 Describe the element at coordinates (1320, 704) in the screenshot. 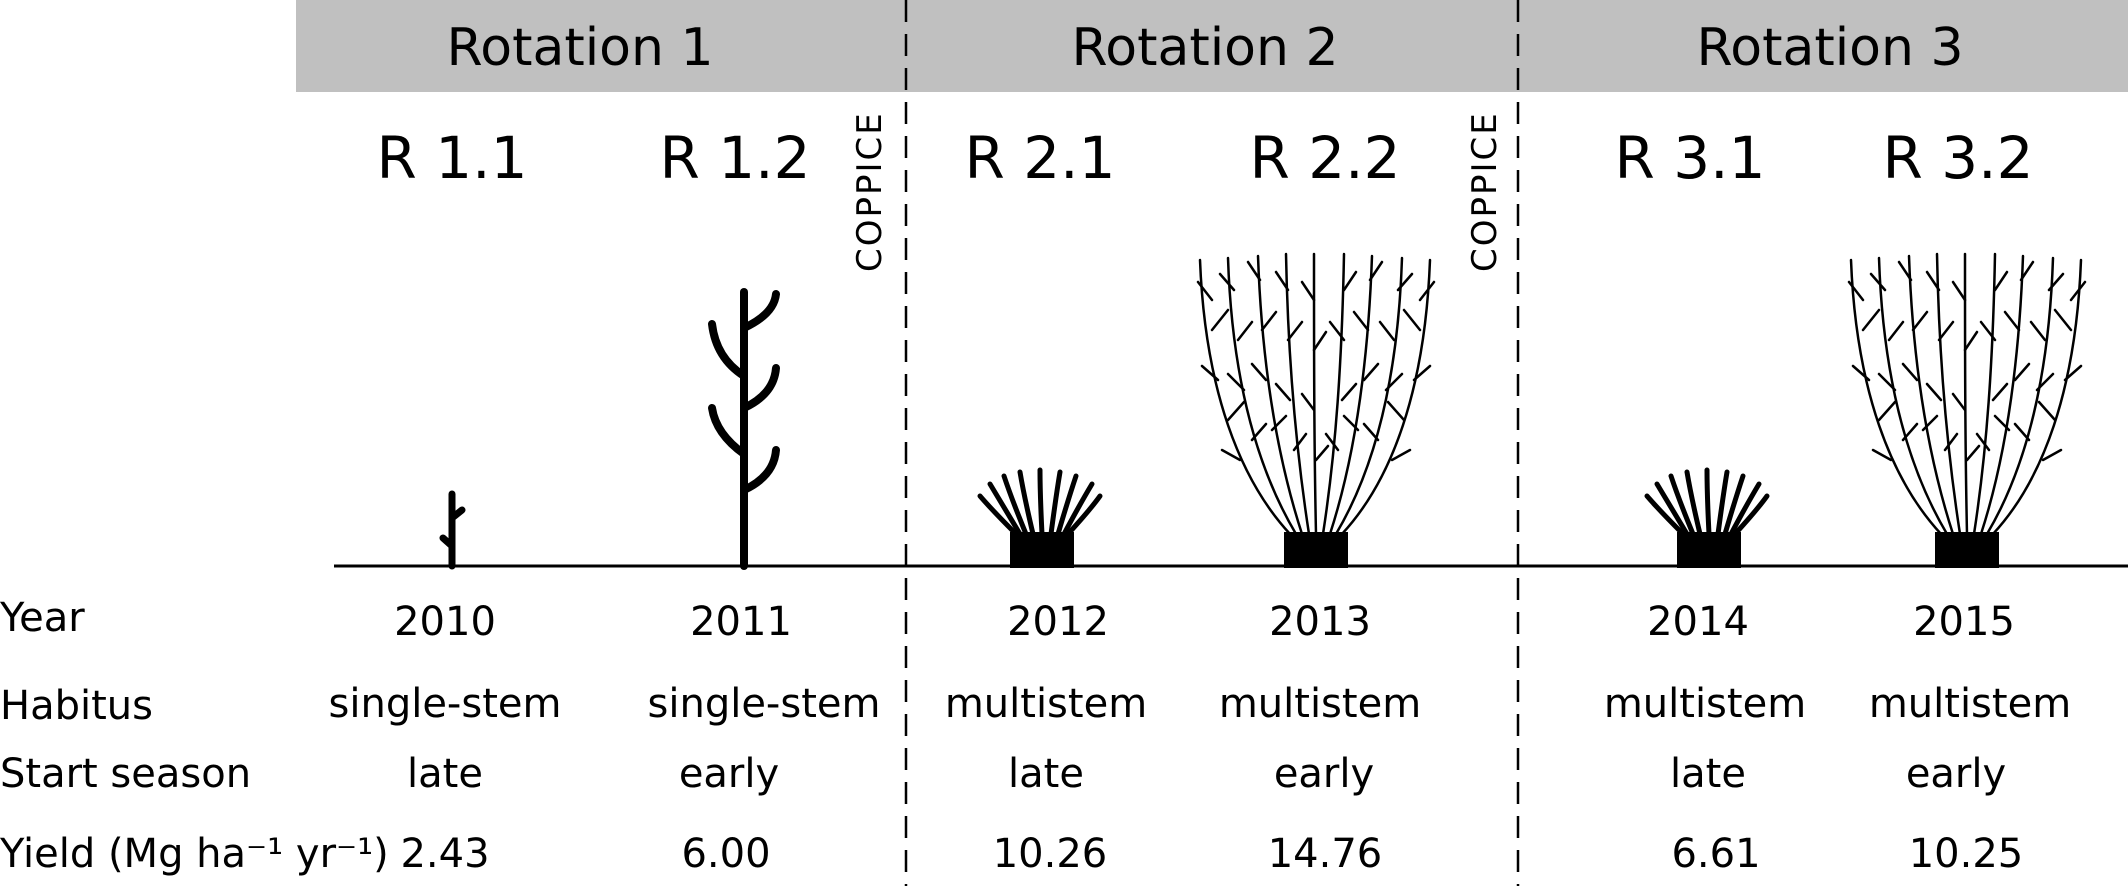

I see `habitus-r22: multistem` at that location.